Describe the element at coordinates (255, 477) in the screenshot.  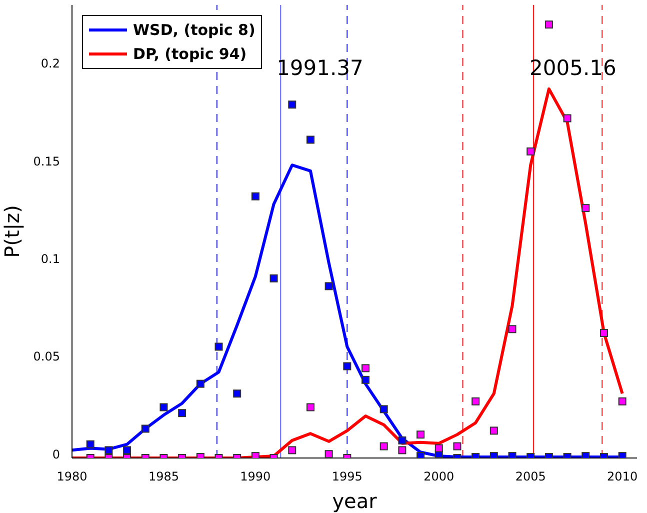
I see `x-tick-label: 1990` at that location.